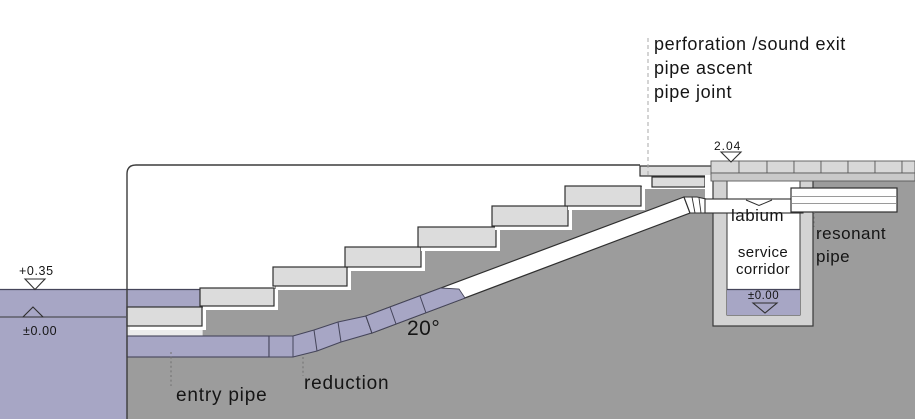  What do you see at coordinates (851, 245) in the screenshot?
I see `label-resonant-pipe: resonant pipe` at bounding box center [851, 245].